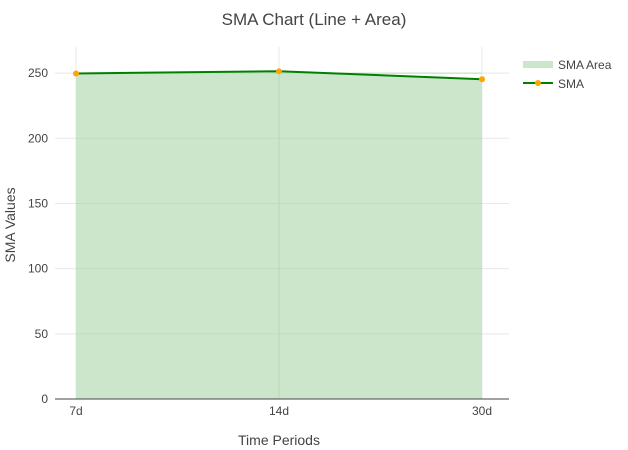 The width and height of the screenshot is (628, 450). Describe the element at coordinates (38, 203) in the screenshot. I see `y-tick-label: 150` at that location.